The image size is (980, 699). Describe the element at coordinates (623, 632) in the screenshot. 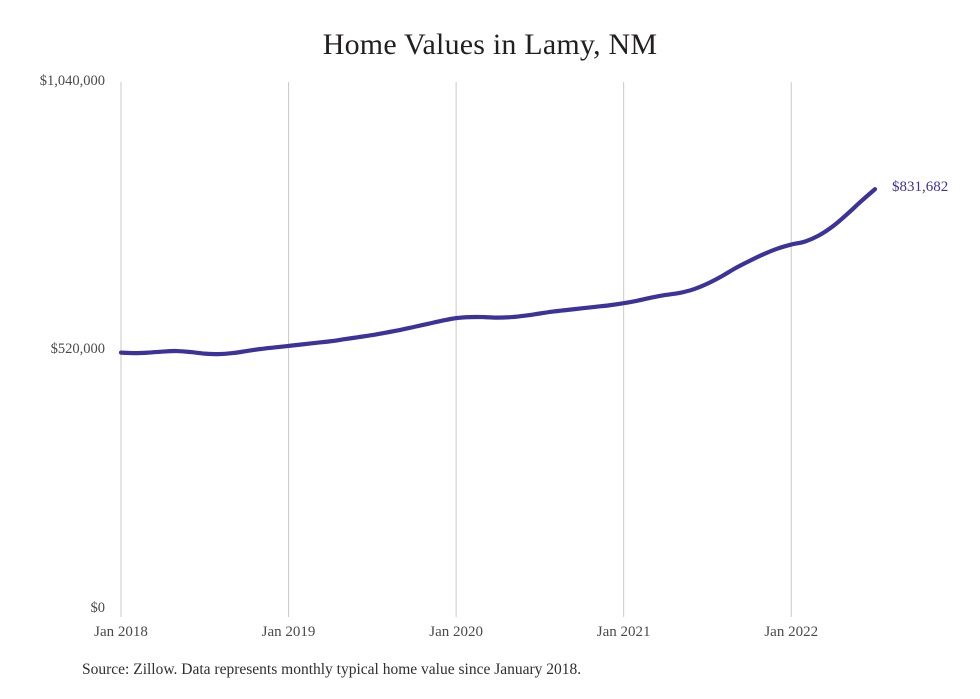

I see `x-axis-tick-label-jan-2021: Jan 2021` at that location.